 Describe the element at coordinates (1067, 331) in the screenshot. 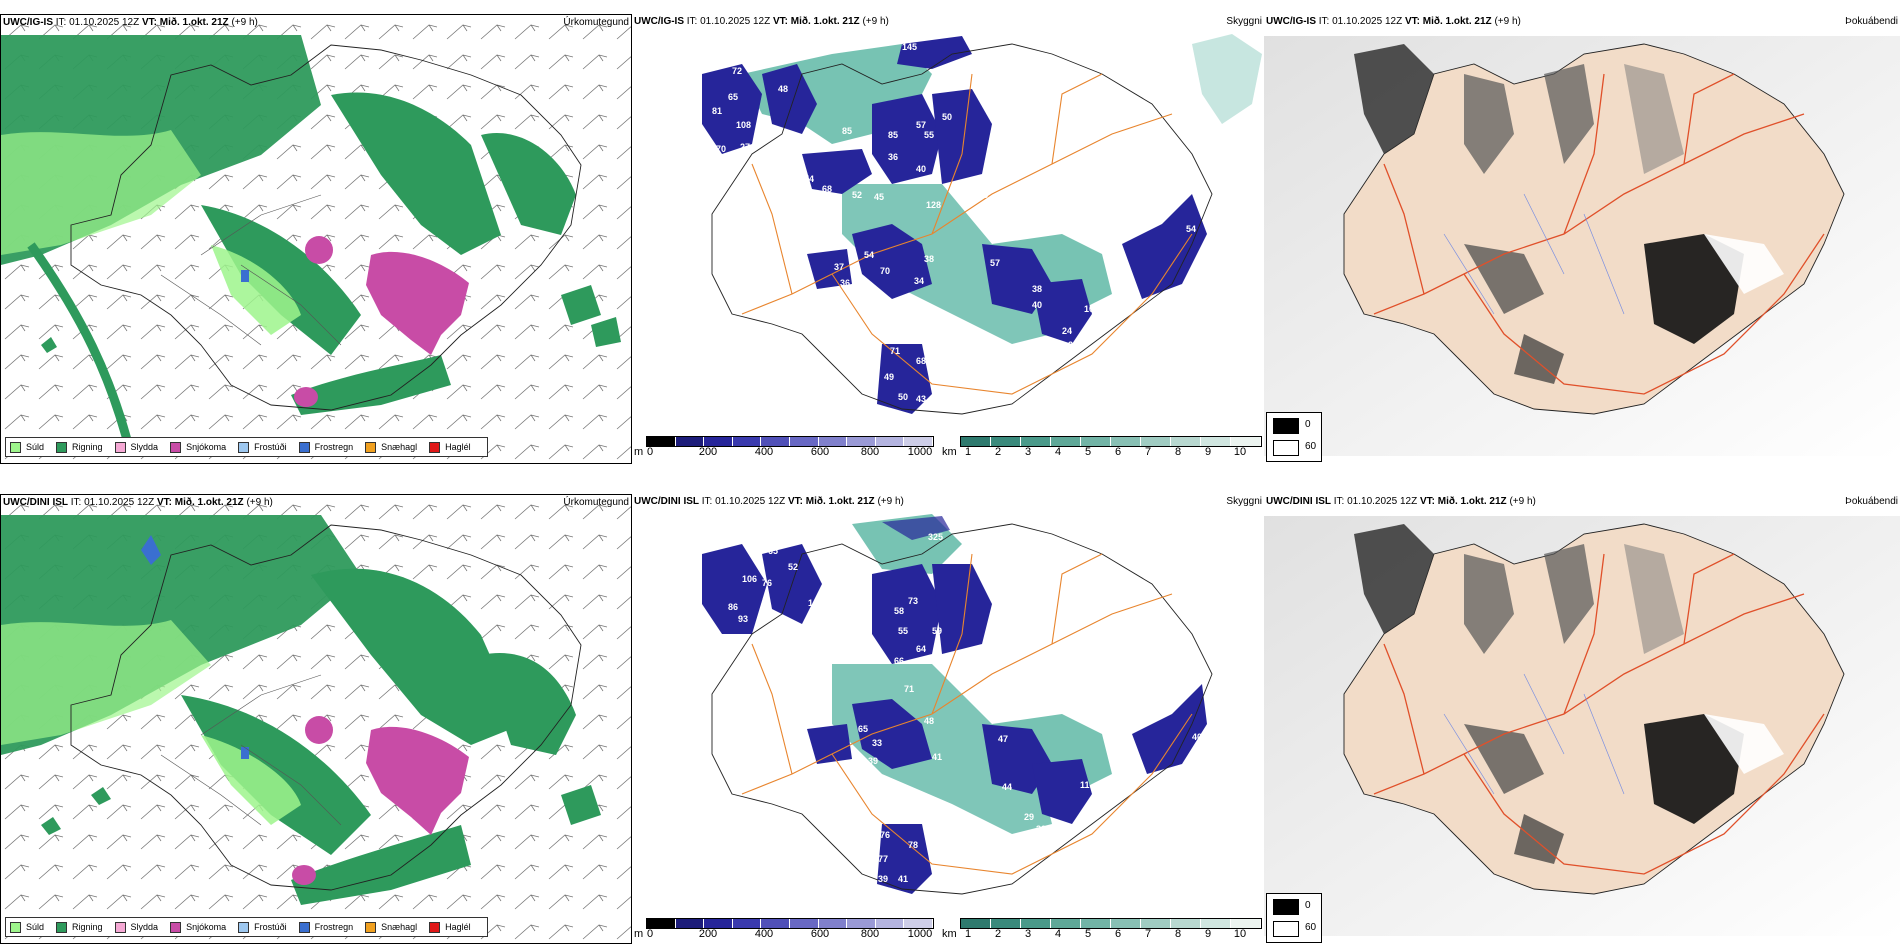

I see `visibility-value-label: 24` at that location.